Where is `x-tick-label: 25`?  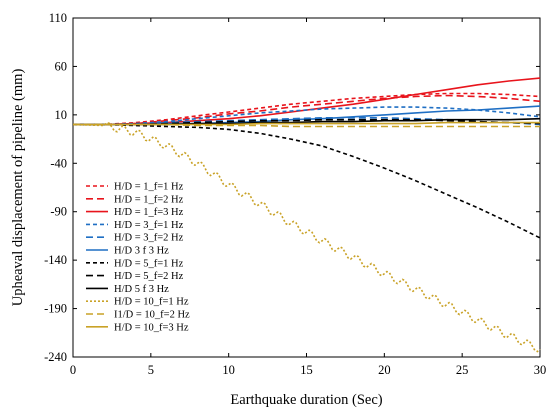
x-tick-label: 25 is located at coordinates (462, 370).